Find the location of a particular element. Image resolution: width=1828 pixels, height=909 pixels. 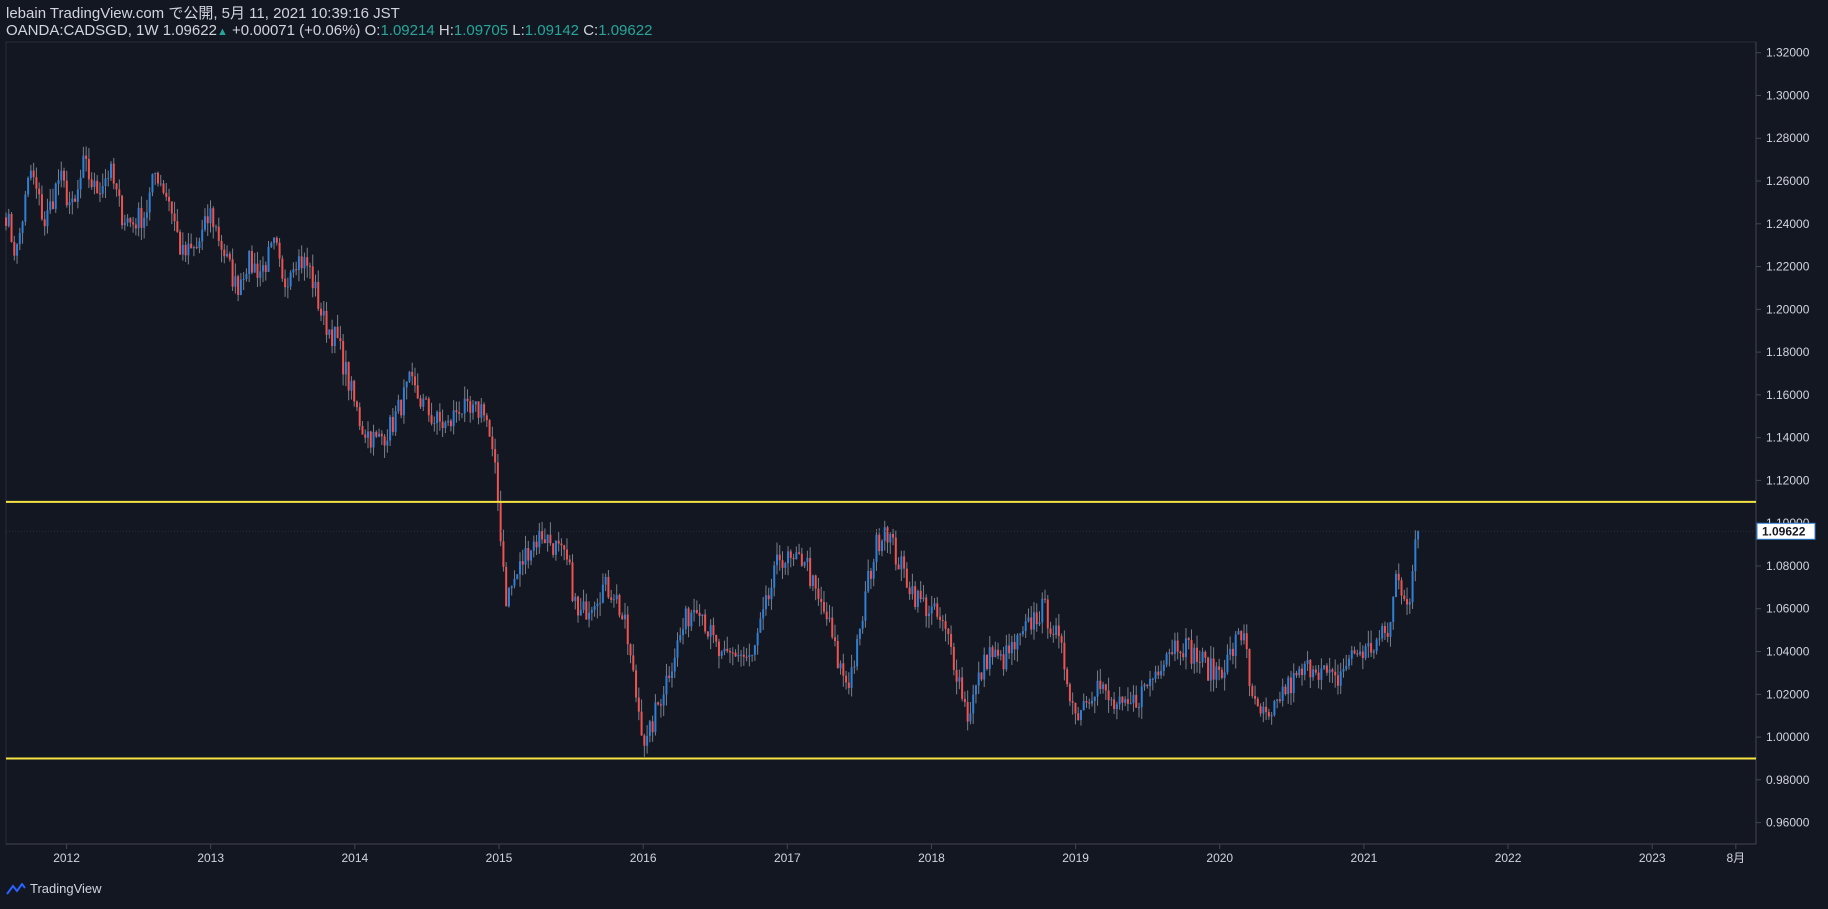

symbol-name: OANDA:CADSGD is located at coordinates (67, 30).